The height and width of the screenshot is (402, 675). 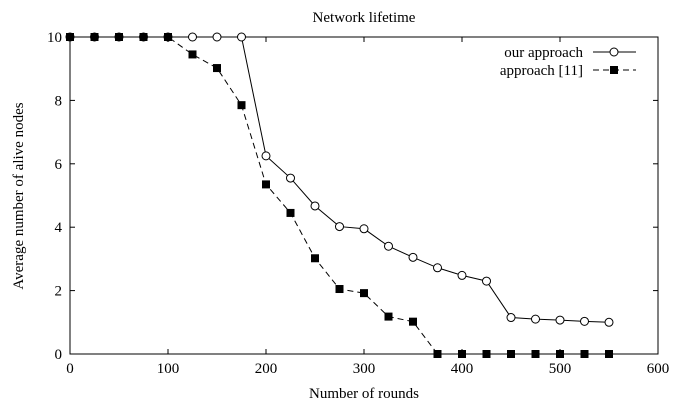 I want to click on legend: our approach approach [11], so click(x=568, y=62).